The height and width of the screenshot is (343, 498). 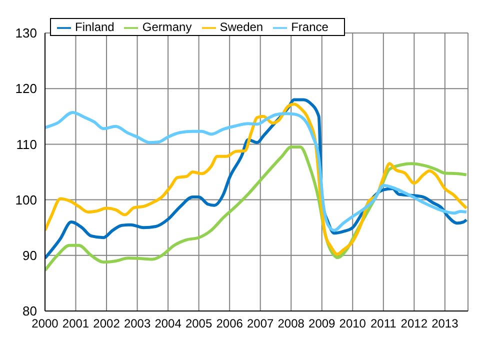 I want to click on y-tick-label: 120, so click(x=26, y=88).